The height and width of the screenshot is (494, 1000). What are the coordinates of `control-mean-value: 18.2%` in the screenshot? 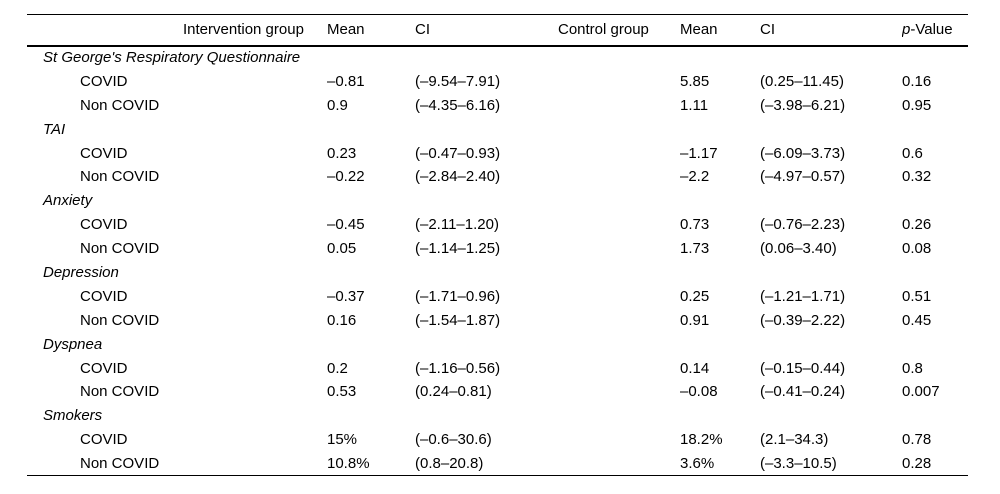 It's located at (701, 440).